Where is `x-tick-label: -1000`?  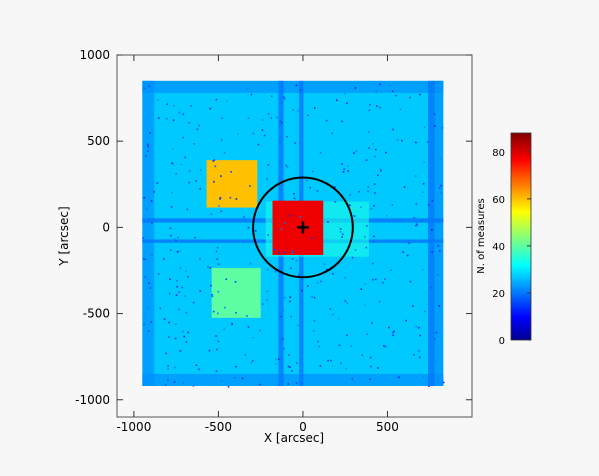 x-tick-label: -1000 is located at coordinates (133, 427).